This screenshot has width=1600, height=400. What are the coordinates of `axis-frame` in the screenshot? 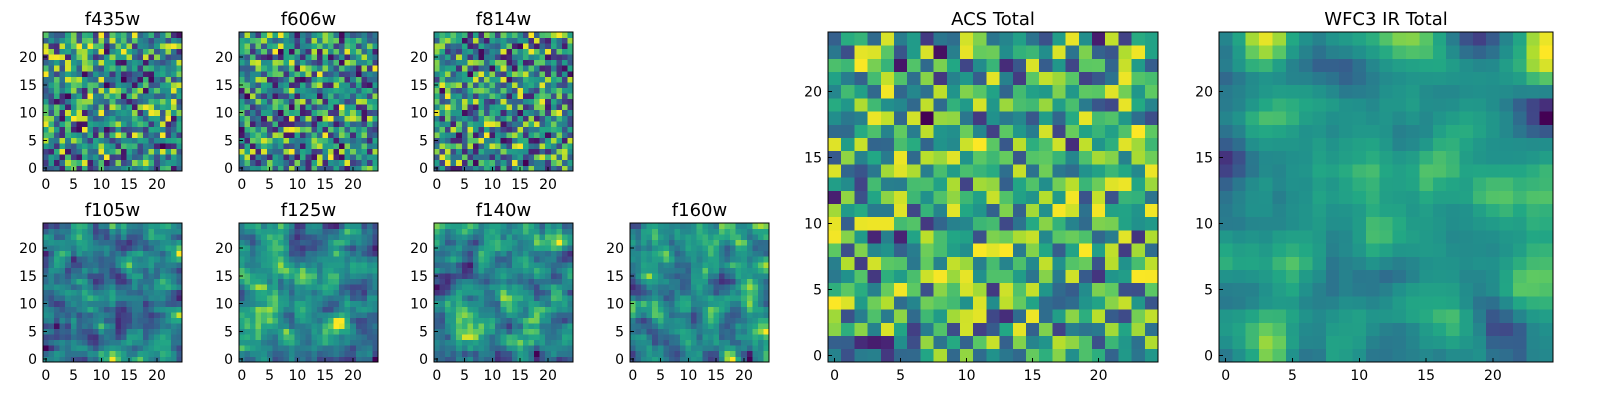 It's located at (112, 101).